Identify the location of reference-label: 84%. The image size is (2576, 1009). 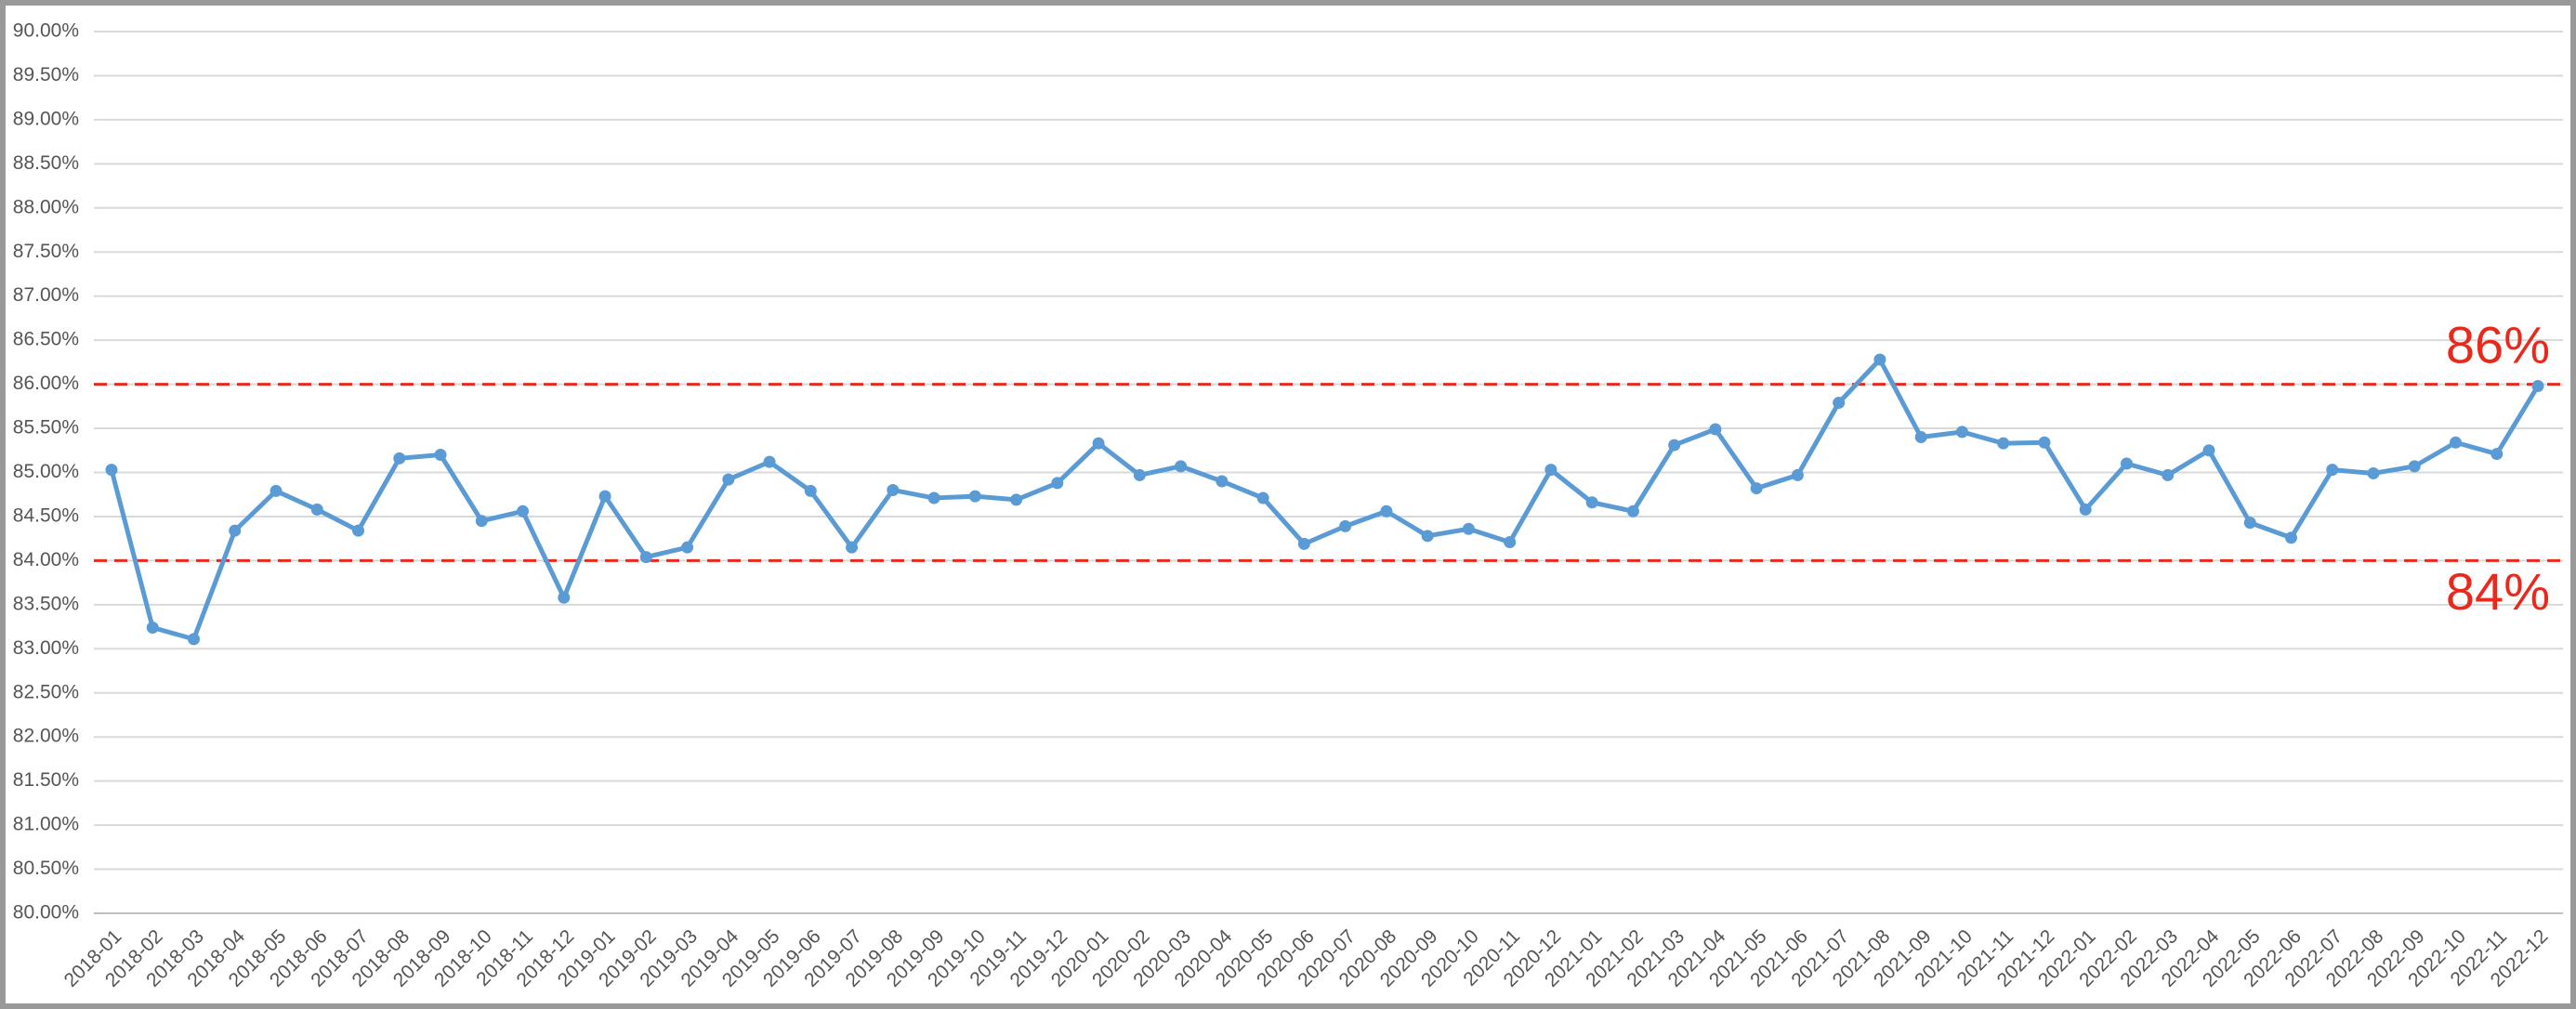
(2498, 591).